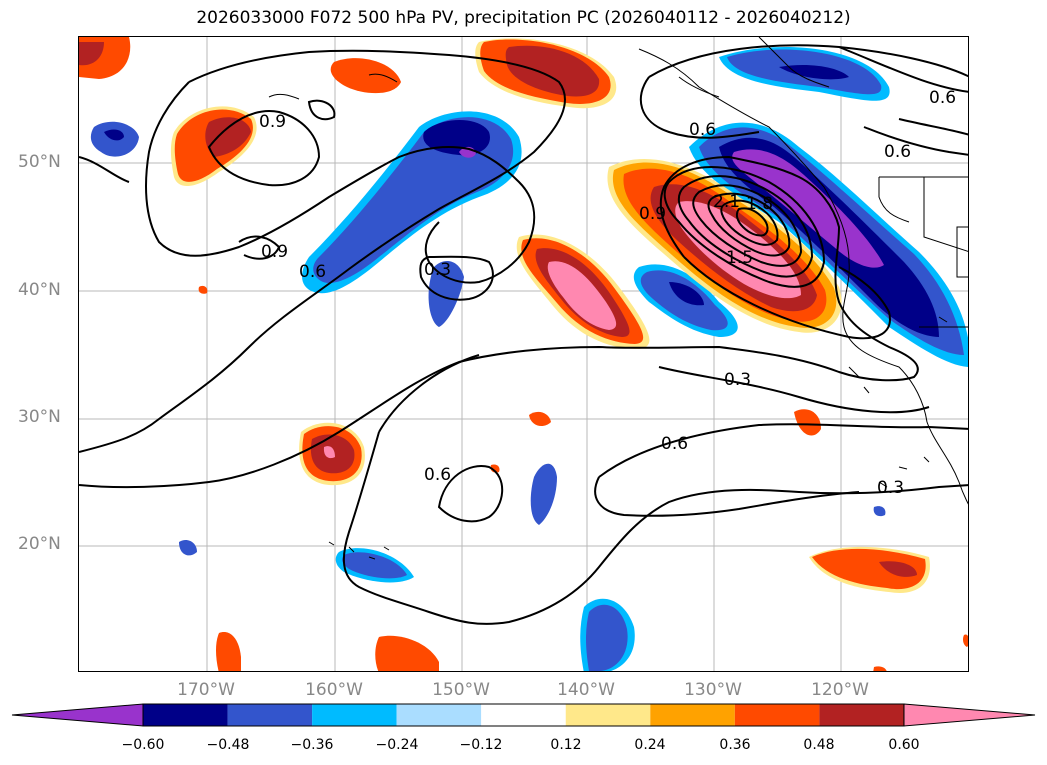 The height and width of the screenshot is (765, 1047). What do you see at coordinates (312, 745) in the screenshot?
I see `colorbar-tick: −0.36` at bounding box center [312, 745].